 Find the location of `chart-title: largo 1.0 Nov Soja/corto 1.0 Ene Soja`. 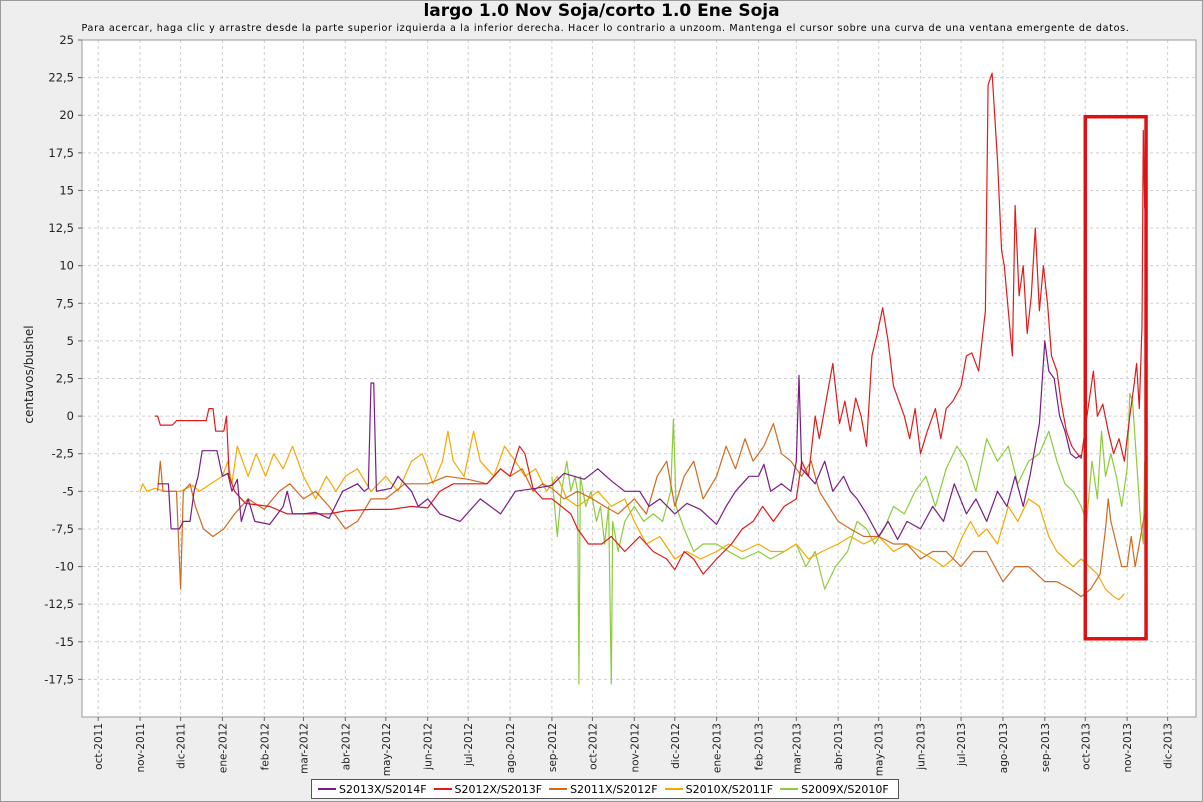

chart-title: largo 1.0 Nov Soja/corto 1.0 Ene Soja is located at coordinates (601, 11).